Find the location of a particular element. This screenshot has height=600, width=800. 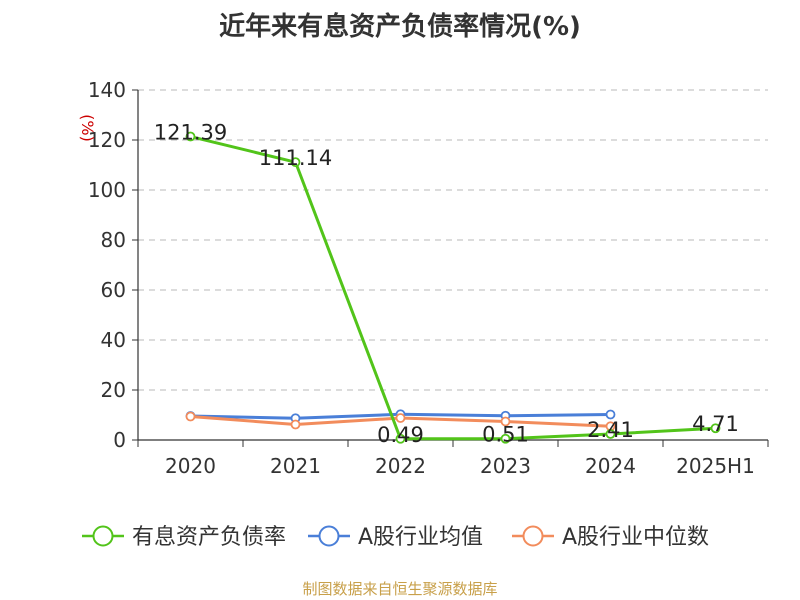

x-tick-label: 2020 is located at coordinates (190, 466).